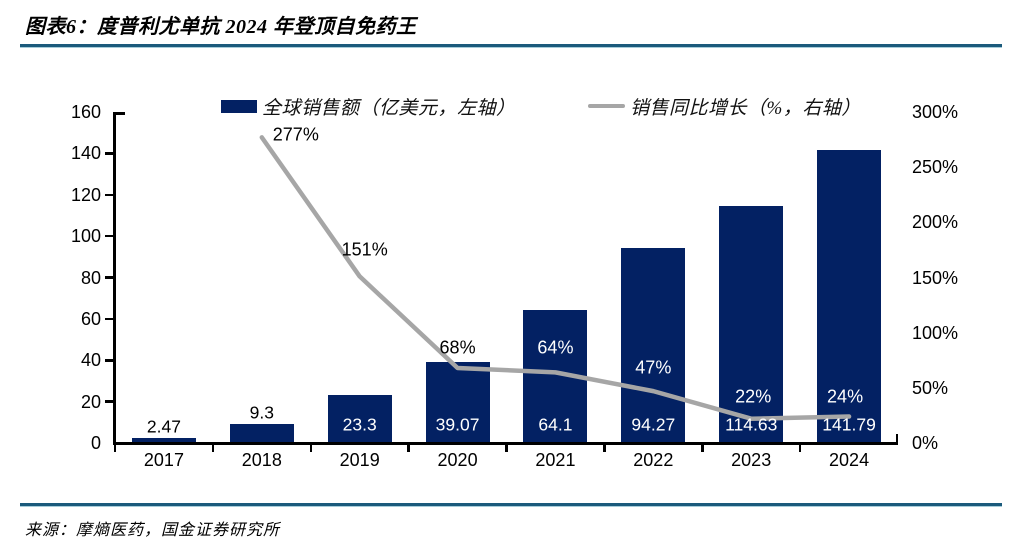 The height and width of the screenshot is (554, 1022). I want to click on growth-point-label: 277%, so click(295, 134).